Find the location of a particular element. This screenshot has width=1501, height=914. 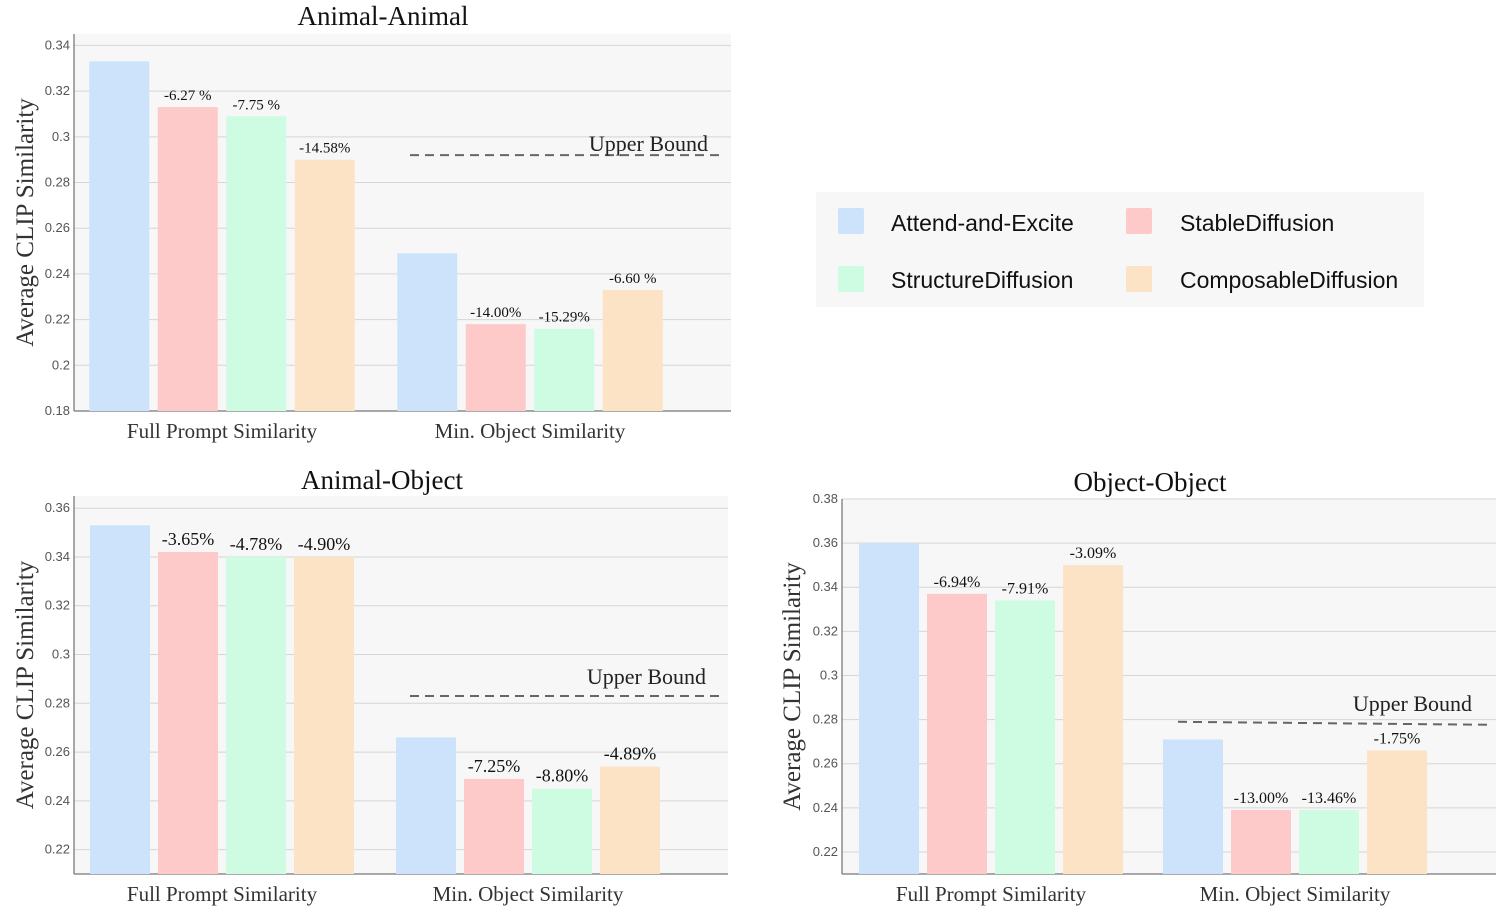

data-label: -1.75% is located at coordinates (1397, 738).